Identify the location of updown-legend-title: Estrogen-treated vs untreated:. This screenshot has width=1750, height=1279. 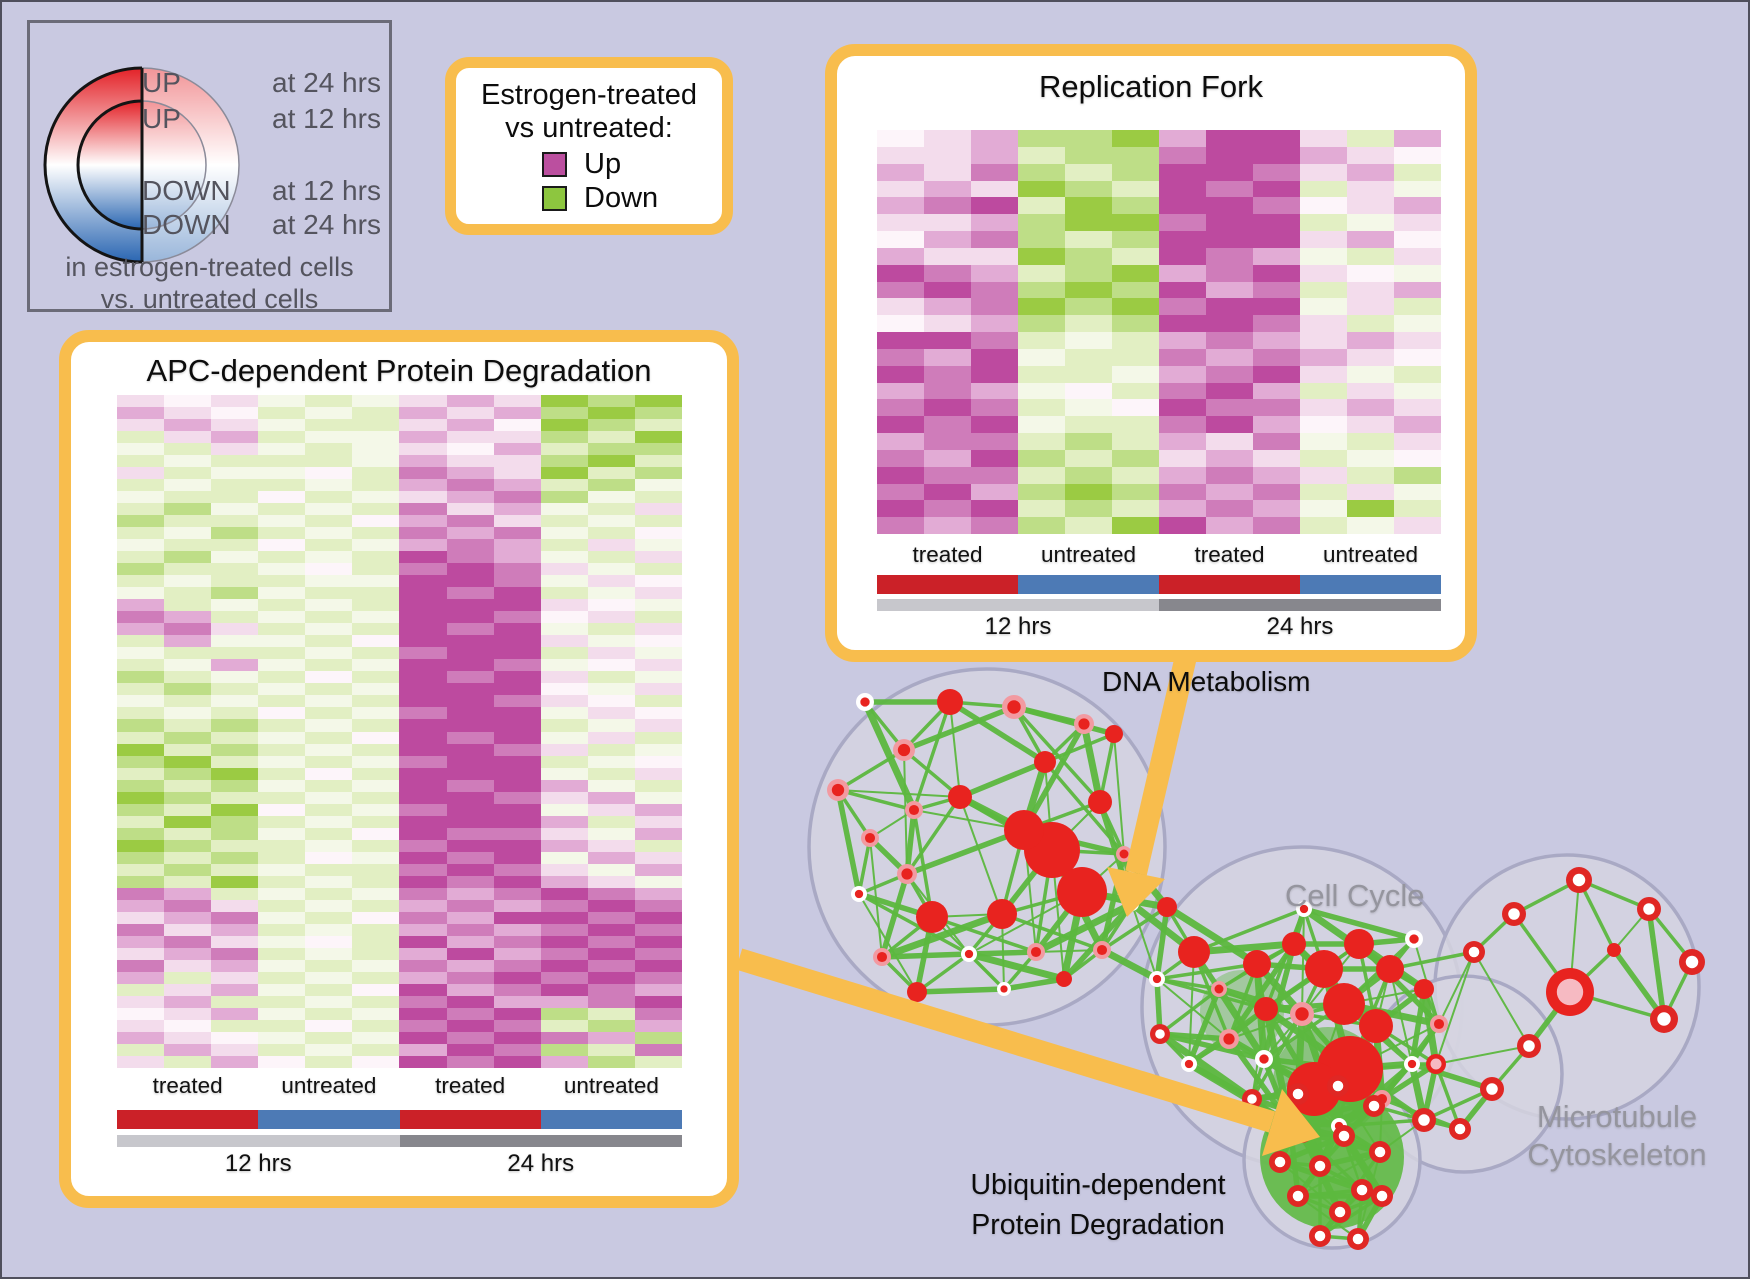
(589, 112).